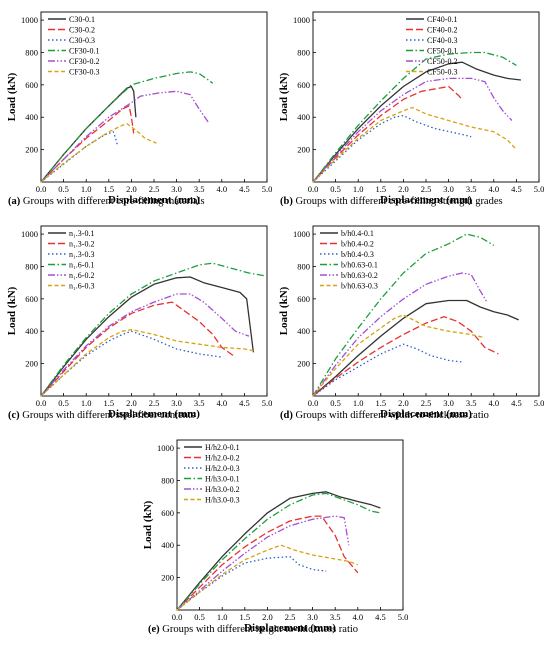 Image resolution: width=550 pixels, height=657 pixels. What do you see at coordinates (84, 72) in the screenshot?
I see `legend-entry: CF30-0.3` at bounding box center [84, 72].